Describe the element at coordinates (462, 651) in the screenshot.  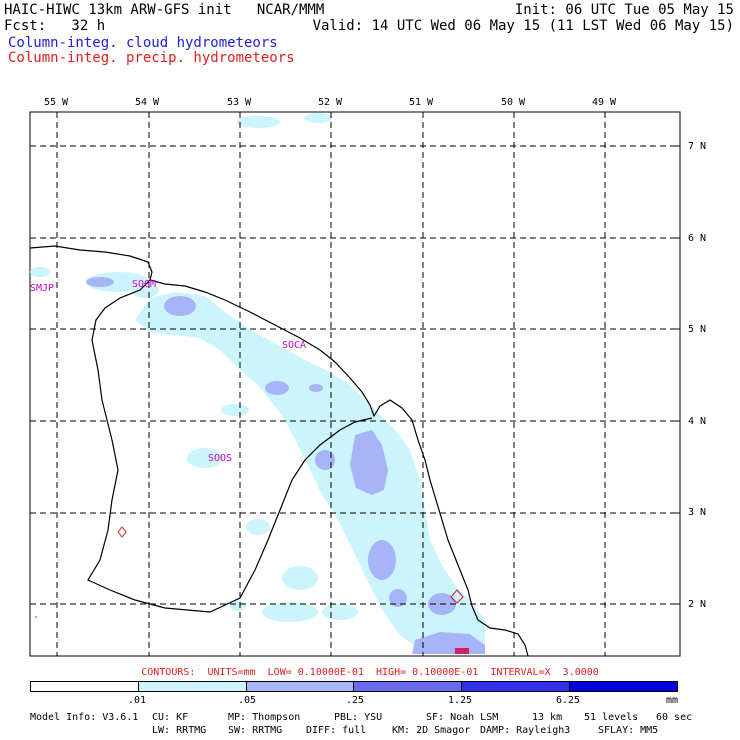
I see `precip-cell` at that location.